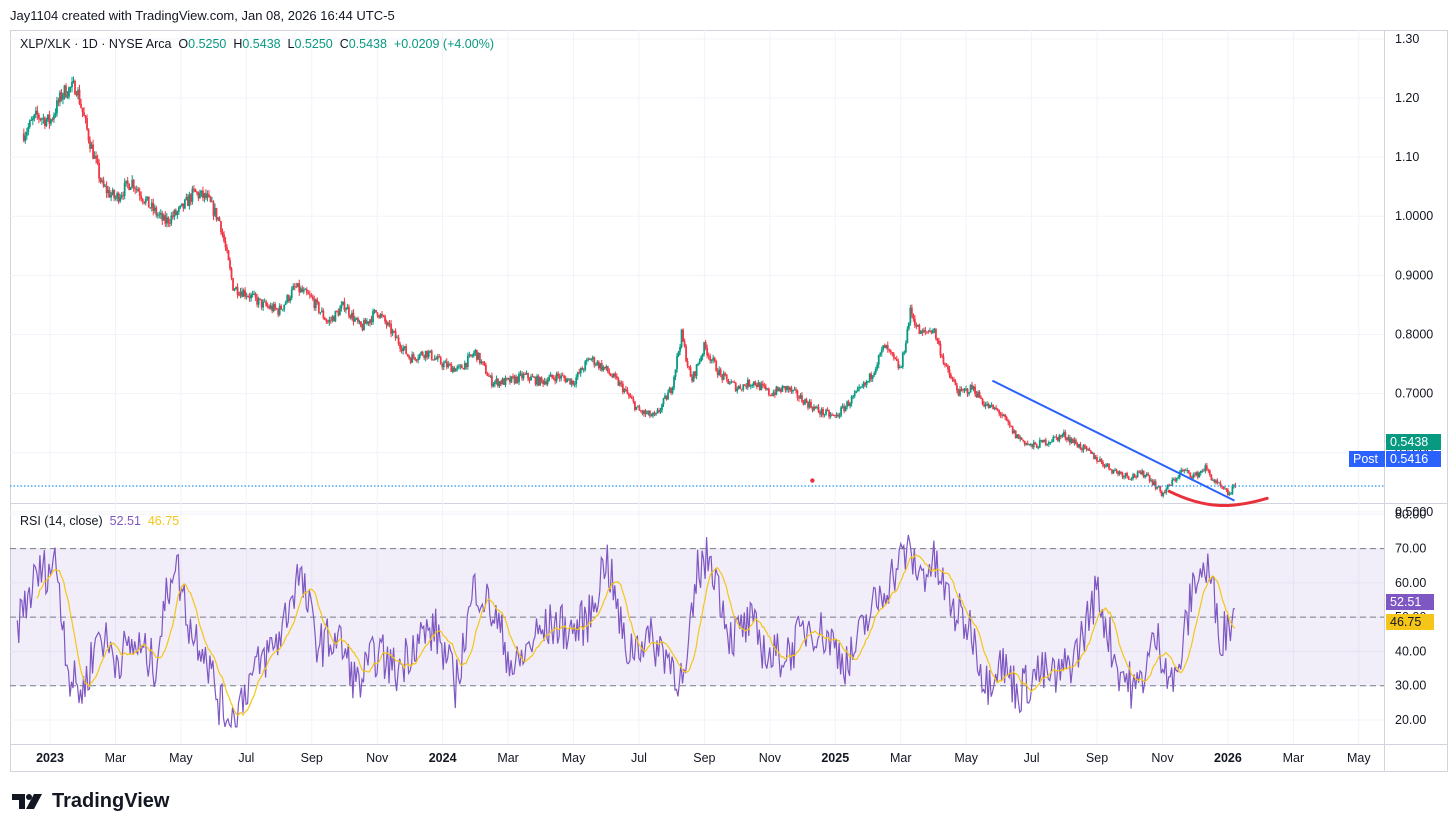  Describe the element at coordinates (443, 758) in the screenshot. I see `time-tick-label: 2024` at that location.